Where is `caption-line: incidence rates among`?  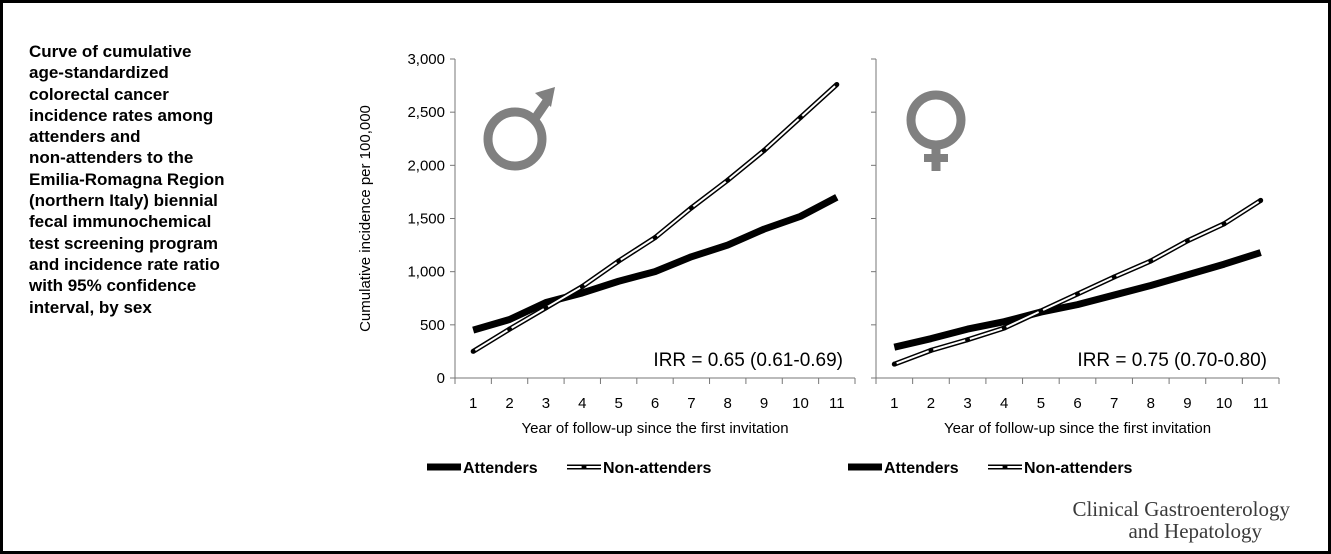 caption-line: incidence rates among is located at coordinates (121, 115).